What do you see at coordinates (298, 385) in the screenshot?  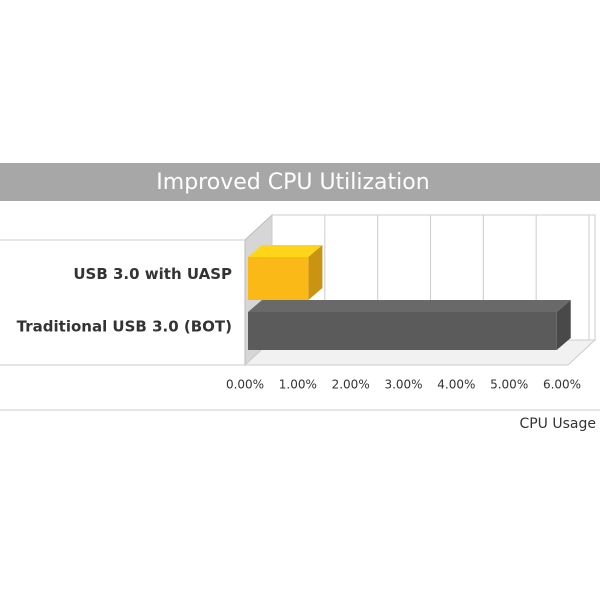 I see `x-tick-label: 1.00%` at bounding box center [298, 385].